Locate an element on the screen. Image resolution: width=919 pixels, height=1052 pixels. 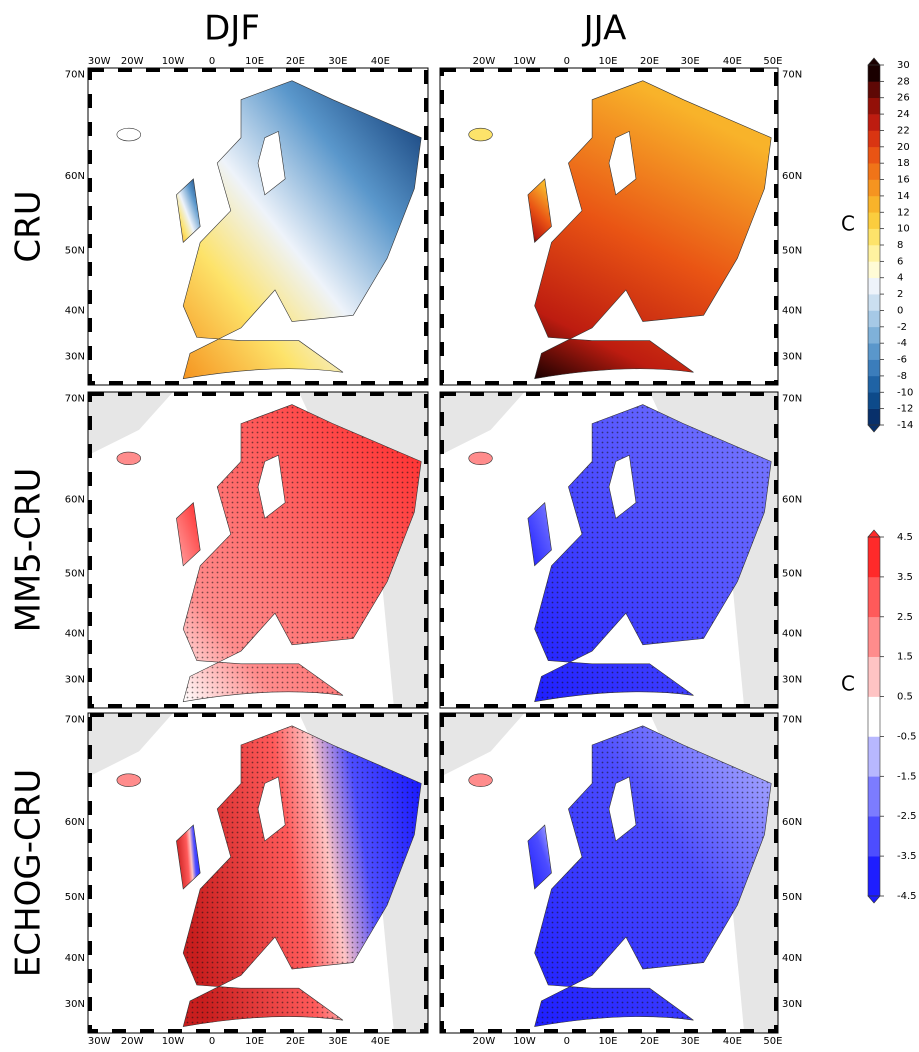
colorbar-tick-label: -10 is located at coordinates (905, 392).